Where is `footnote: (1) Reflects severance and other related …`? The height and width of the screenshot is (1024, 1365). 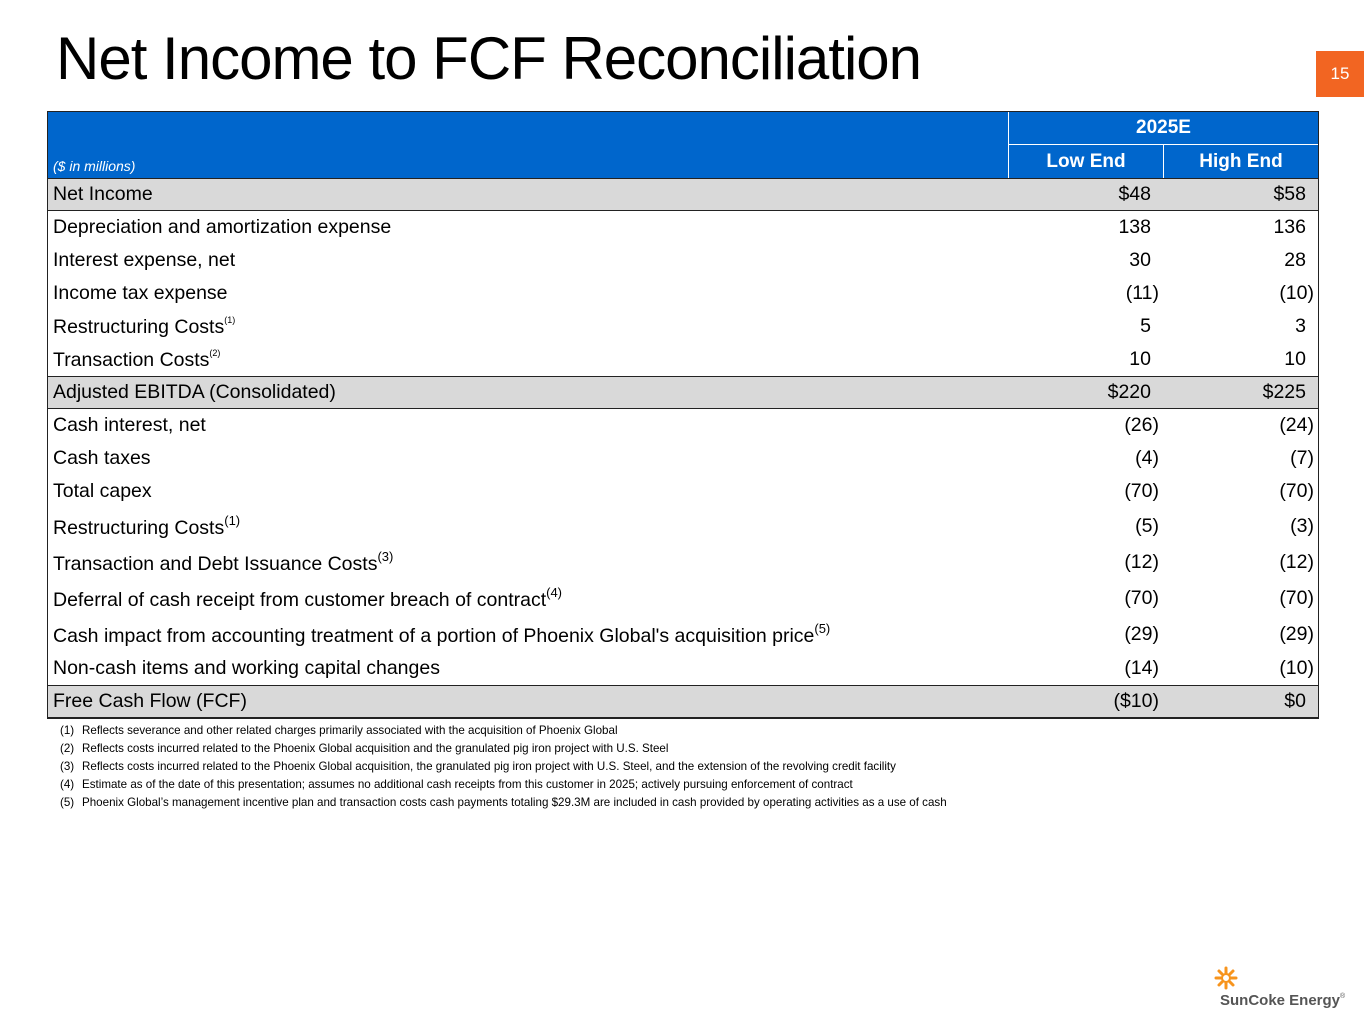 footnote: (1) Reflects severance and other related … is located at coordinates (503, 731).